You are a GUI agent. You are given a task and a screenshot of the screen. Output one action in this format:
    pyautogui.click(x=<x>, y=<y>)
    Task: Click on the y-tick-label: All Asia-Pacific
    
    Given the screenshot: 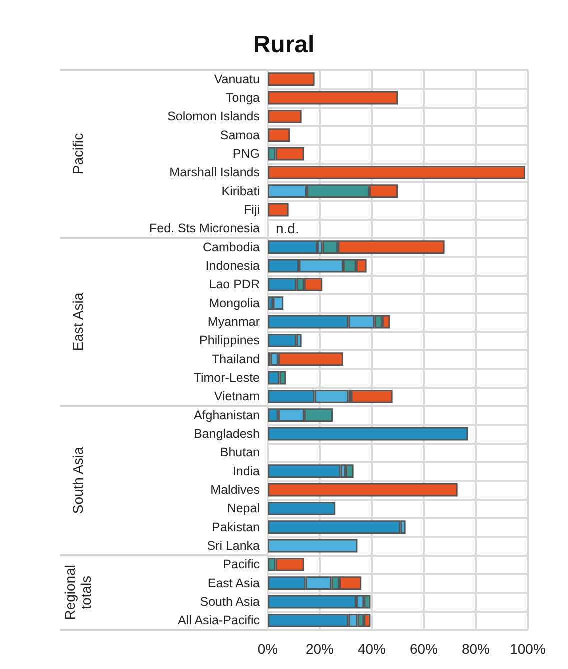 What is the action you would take?
    pyautogui.click(x=219, y=621)
    